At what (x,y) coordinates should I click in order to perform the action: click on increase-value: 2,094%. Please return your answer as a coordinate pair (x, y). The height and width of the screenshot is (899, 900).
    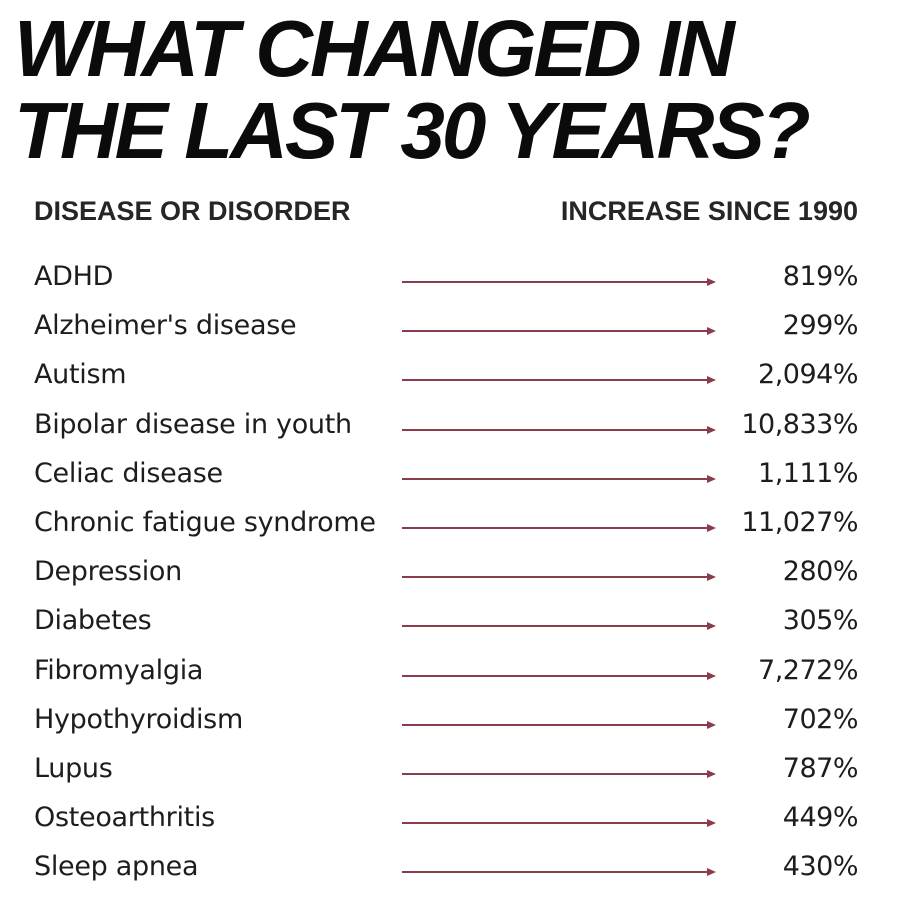
    Looking at the image, I should click on (808, 375).